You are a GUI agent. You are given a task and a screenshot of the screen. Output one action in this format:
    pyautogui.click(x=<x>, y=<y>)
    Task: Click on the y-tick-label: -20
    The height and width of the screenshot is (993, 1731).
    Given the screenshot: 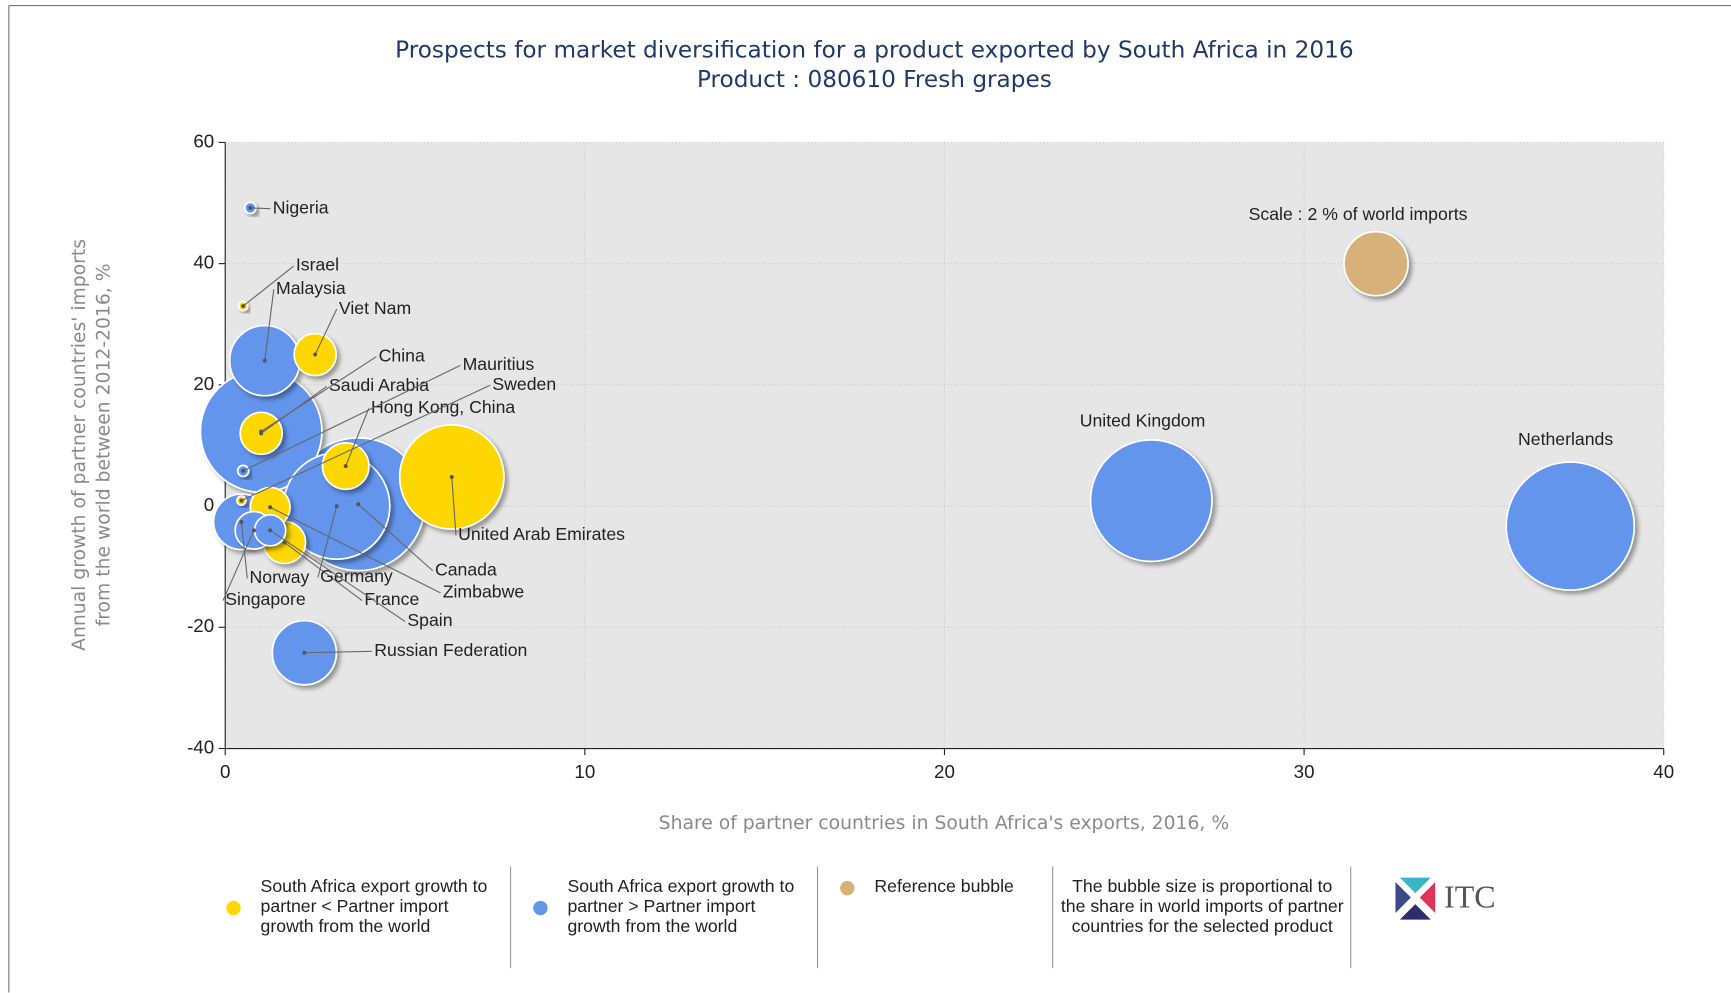 What is the action you would take?
    pyautogui.click(x=200, y=625)
    